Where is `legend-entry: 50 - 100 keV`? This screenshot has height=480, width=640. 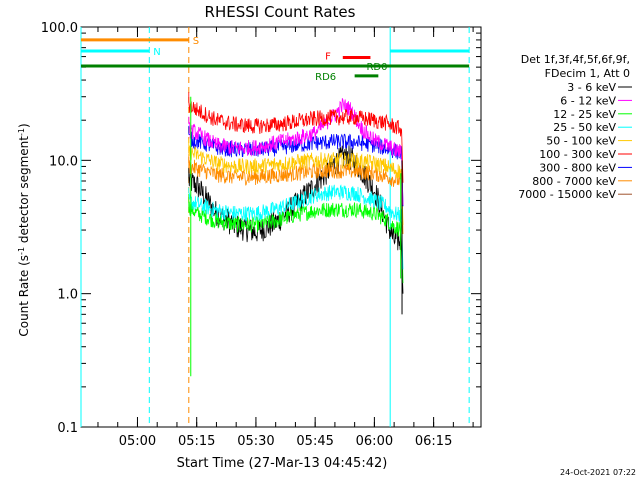 legend-entry: 50 - 100 keV is located at coordinates (581, 141).